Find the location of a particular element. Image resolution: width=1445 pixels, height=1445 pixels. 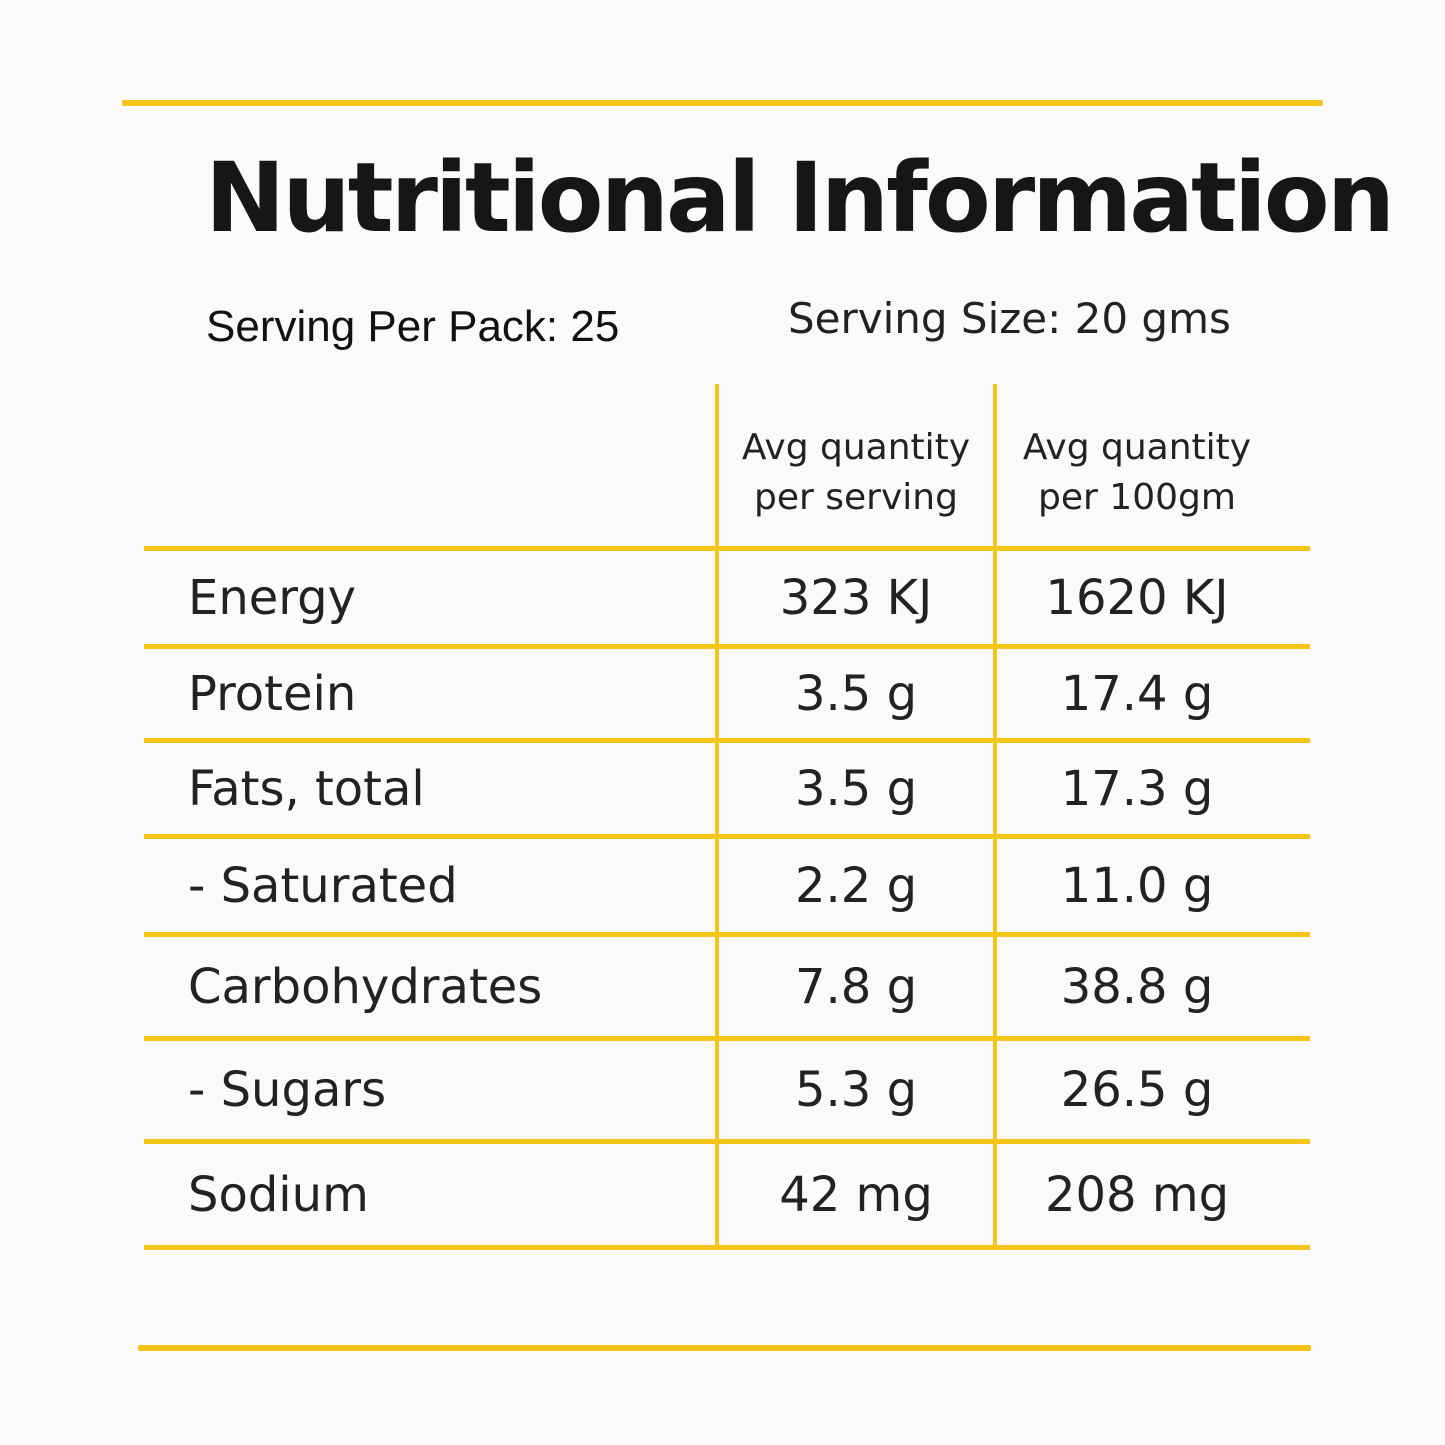

value-per-100g: 17.3 g is located at coordinates (1137, 788).